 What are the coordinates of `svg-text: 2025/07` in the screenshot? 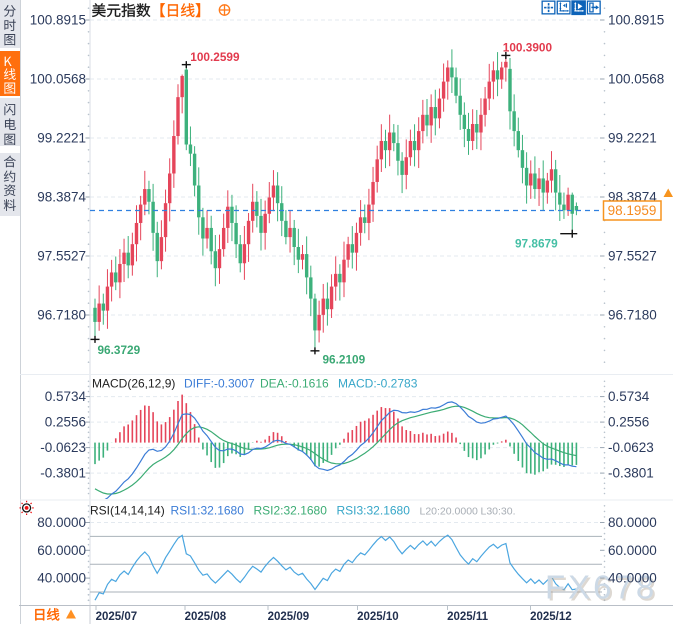 It's located at (117, 617).